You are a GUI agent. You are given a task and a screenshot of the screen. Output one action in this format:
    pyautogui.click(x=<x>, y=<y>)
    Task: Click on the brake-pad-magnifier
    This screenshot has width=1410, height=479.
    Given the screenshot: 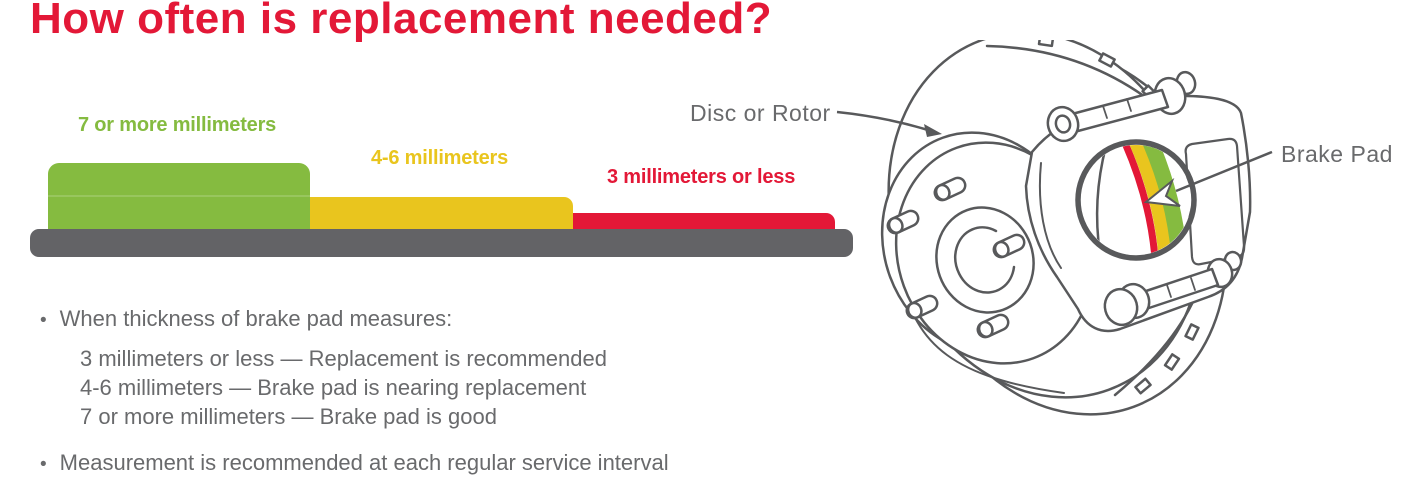 What is the action you would take?
    pyautogui.click(x=1136, y=200)
    